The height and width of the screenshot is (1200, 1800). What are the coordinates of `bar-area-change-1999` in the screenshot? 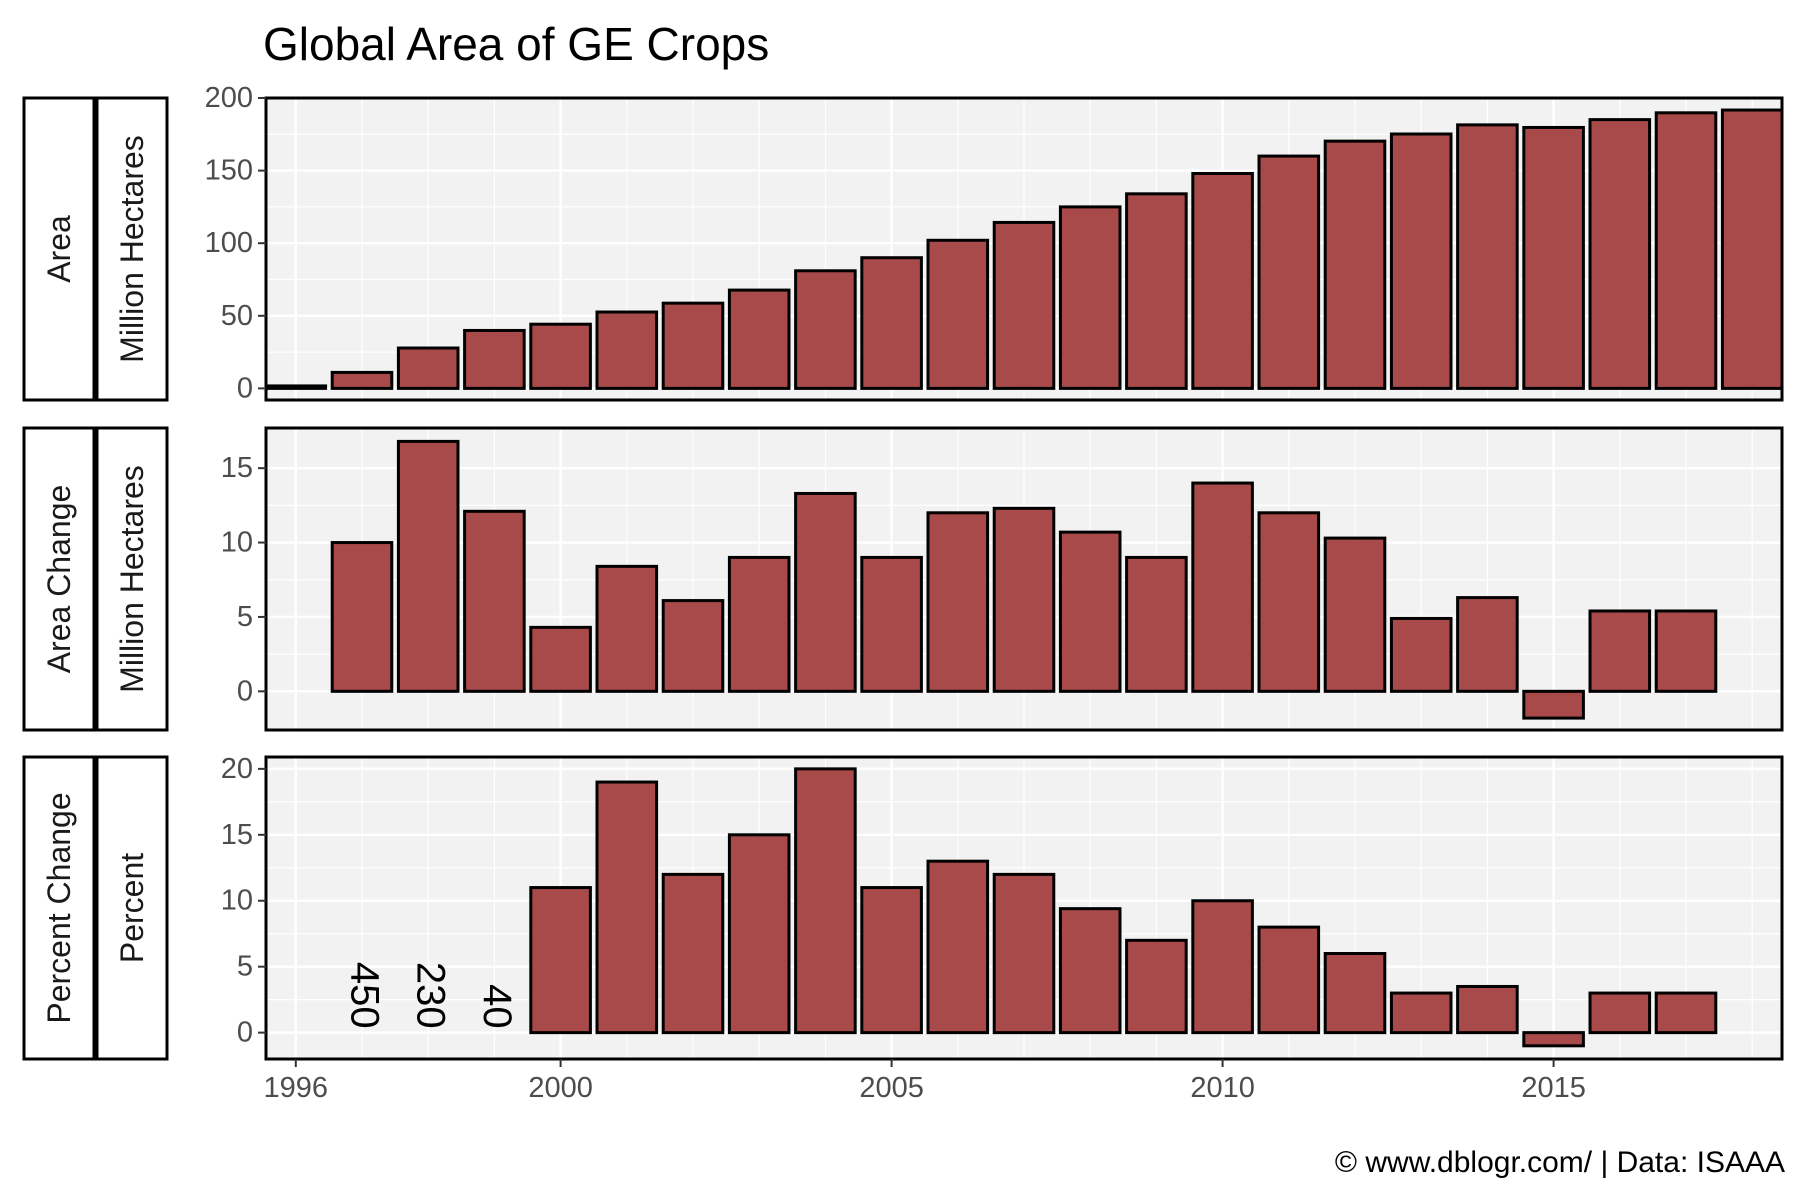 It's located at (494, 601).